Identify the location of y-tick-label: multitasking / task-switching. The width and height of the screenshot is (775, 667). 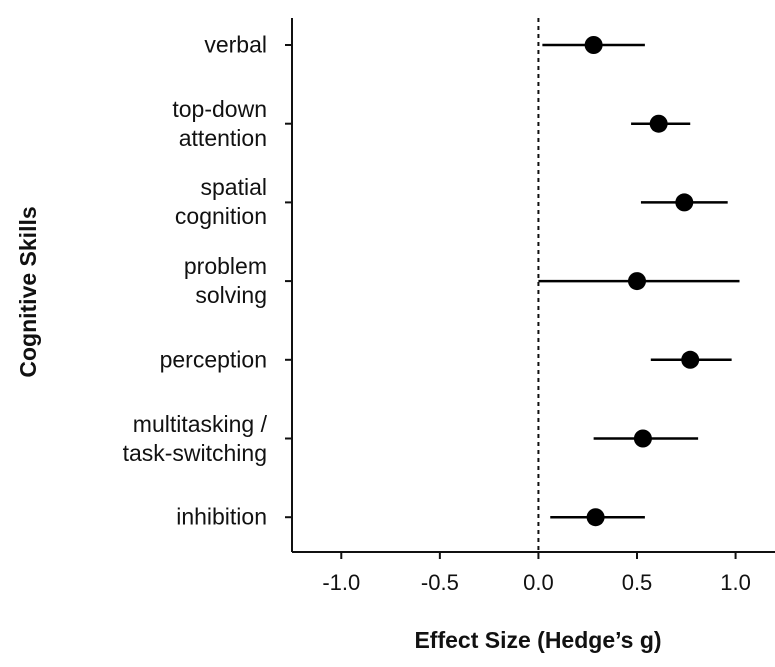
(194, 438).